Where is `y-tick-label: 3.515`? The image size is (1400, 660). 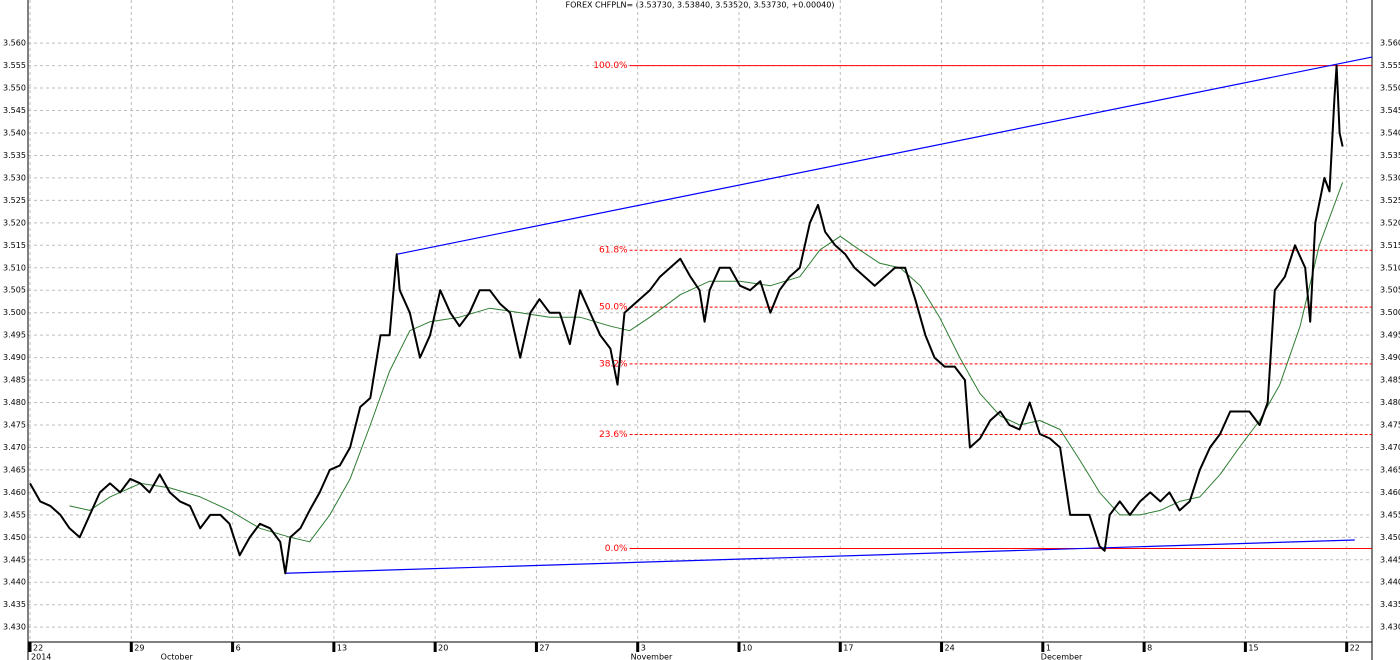 y-tick-label: 3.515 is located at coordinates (14, 245).